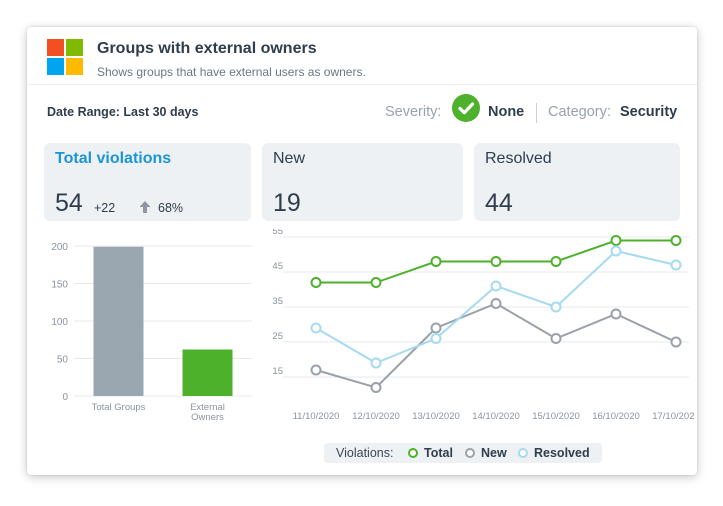  I want to click on bar-y-tick-label: 0, so click(65, 397).